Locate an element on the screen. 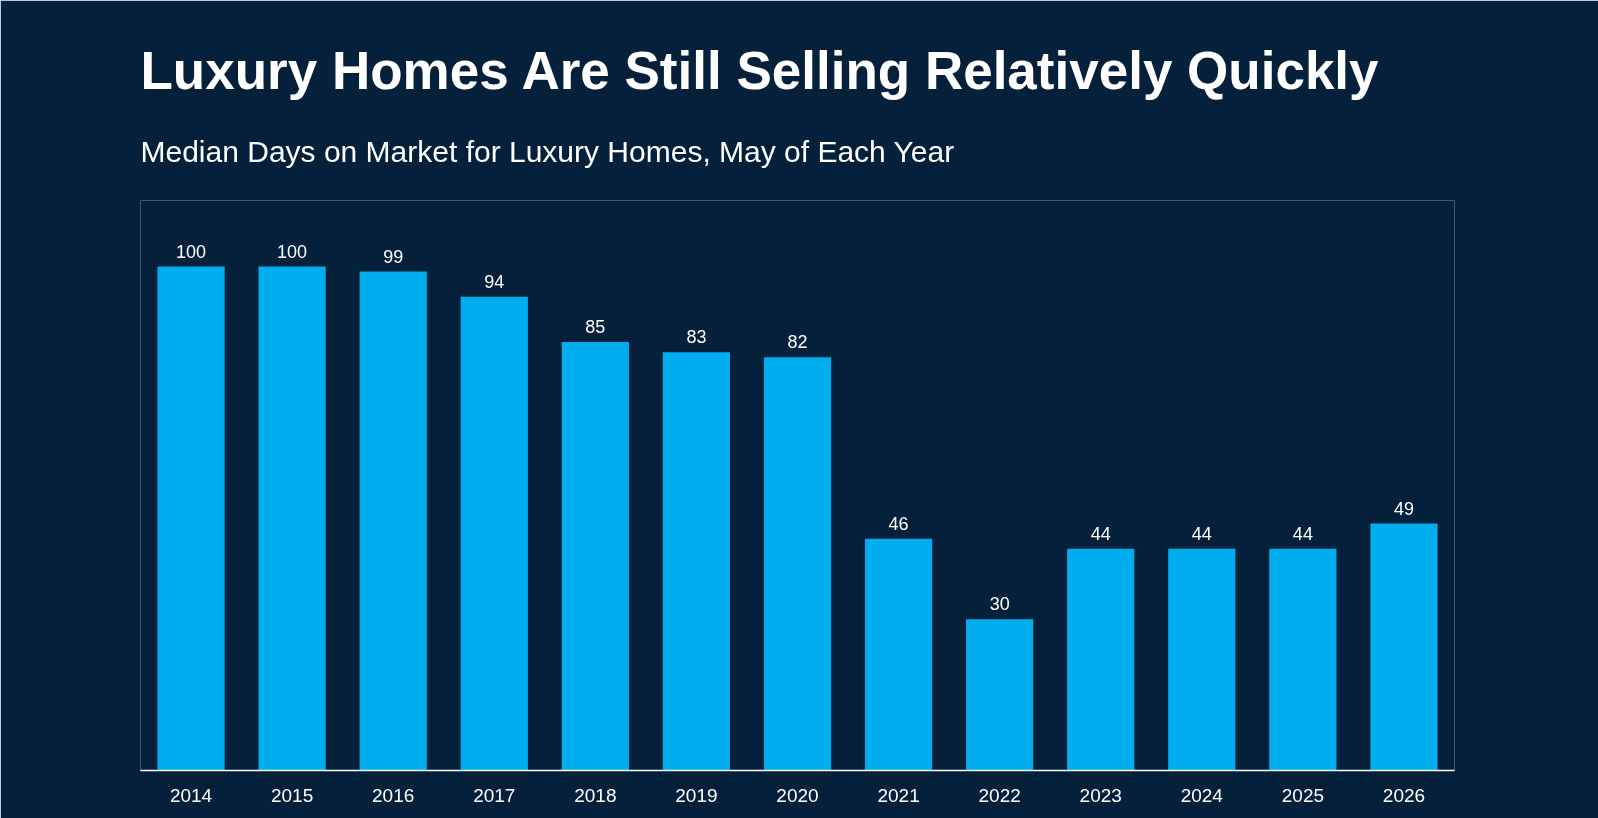 Image resolution: width=1598 pixels, height=818 pixels. x-tick-label: 2018 is located at coordinates (595, 795).